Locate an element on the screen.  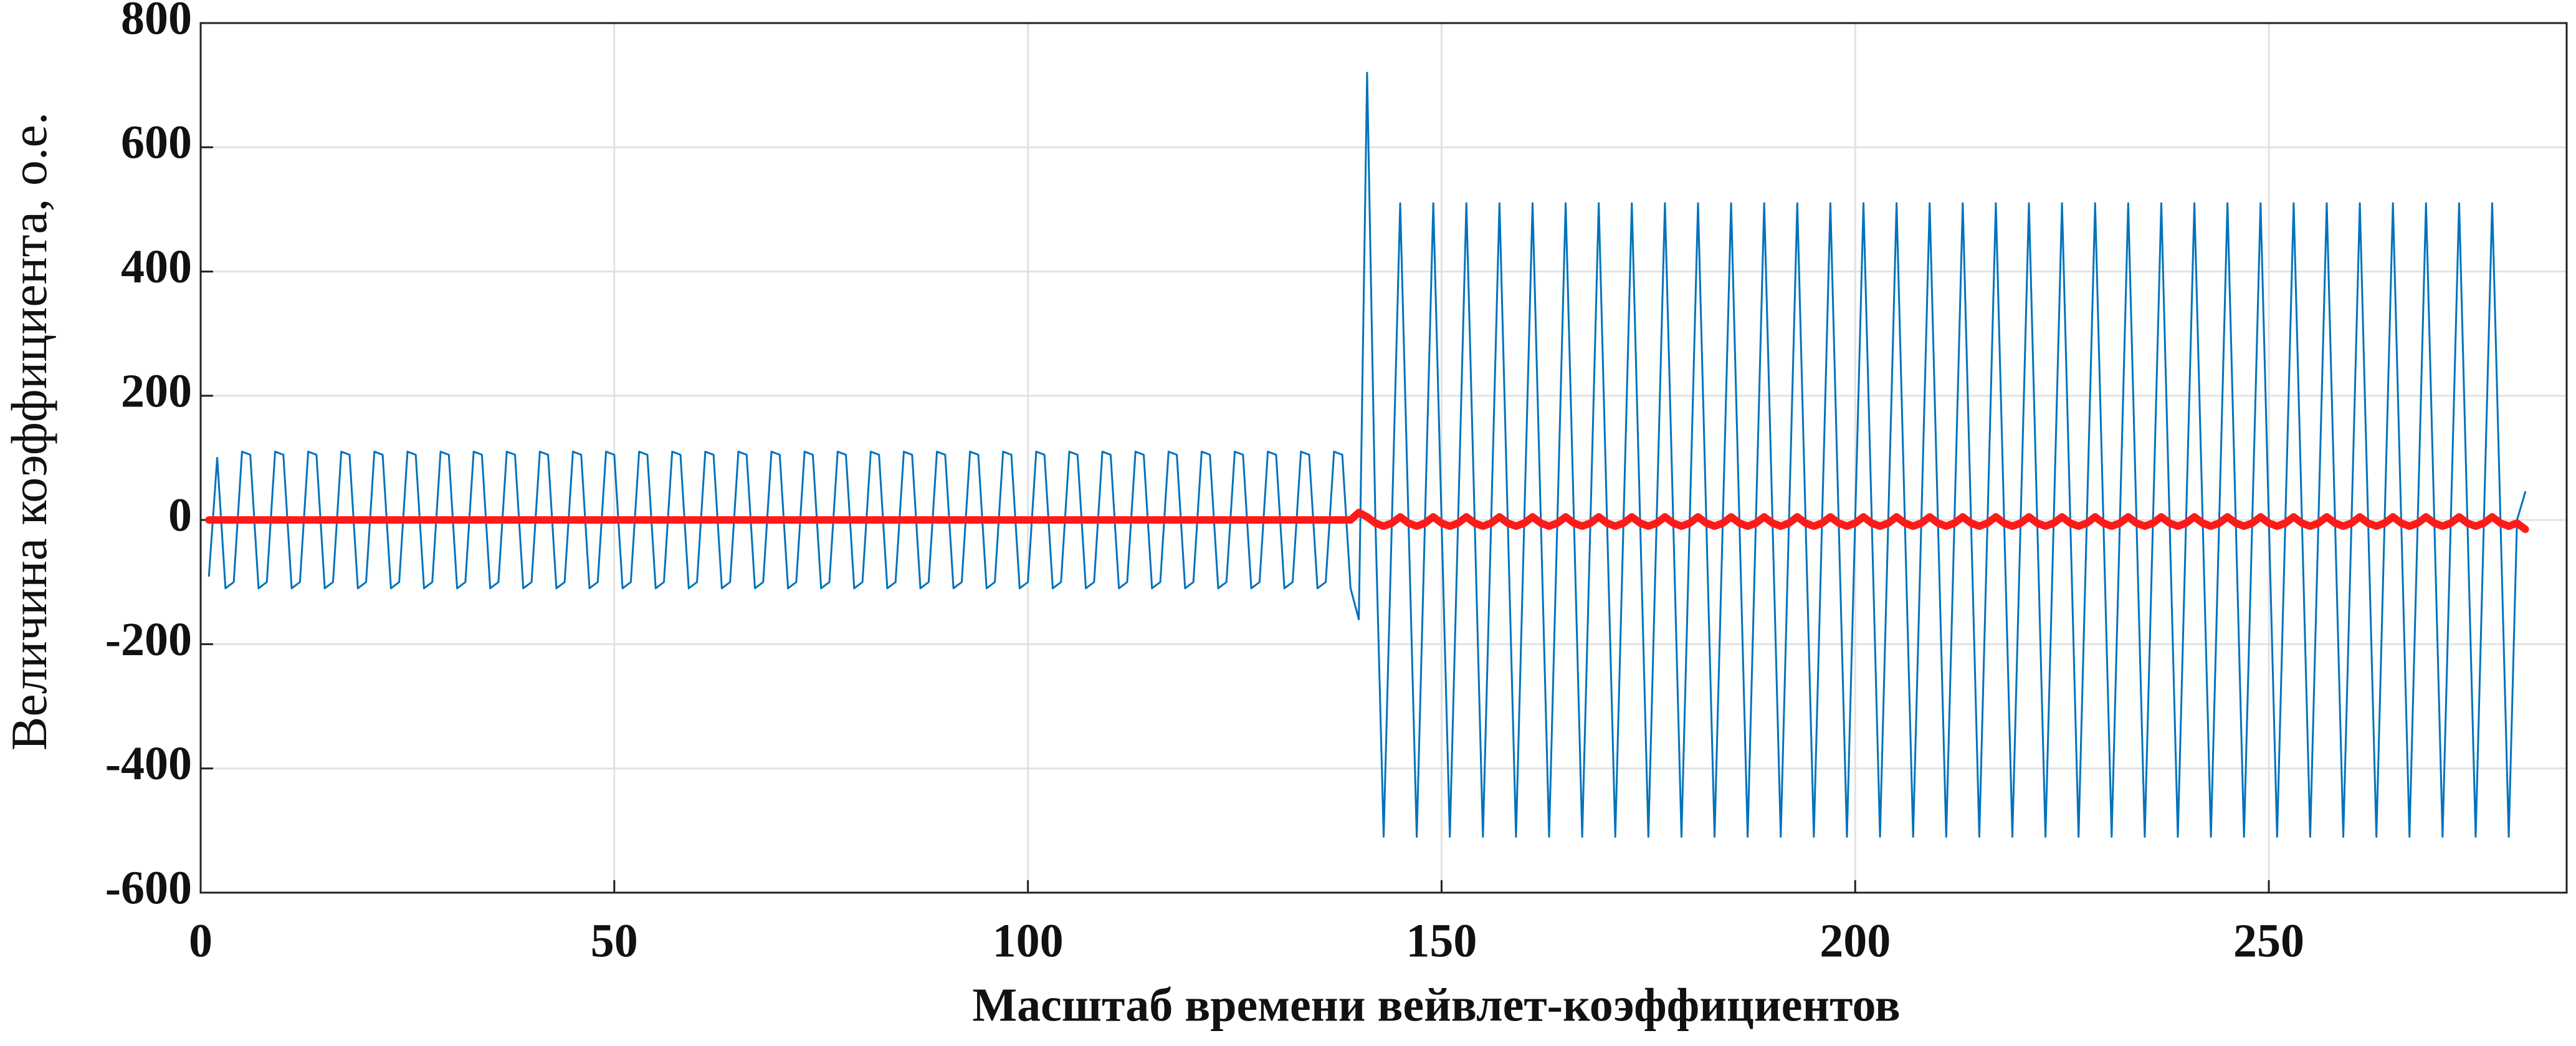
y-tick-label: -600 is located at coordinates (148, 887).